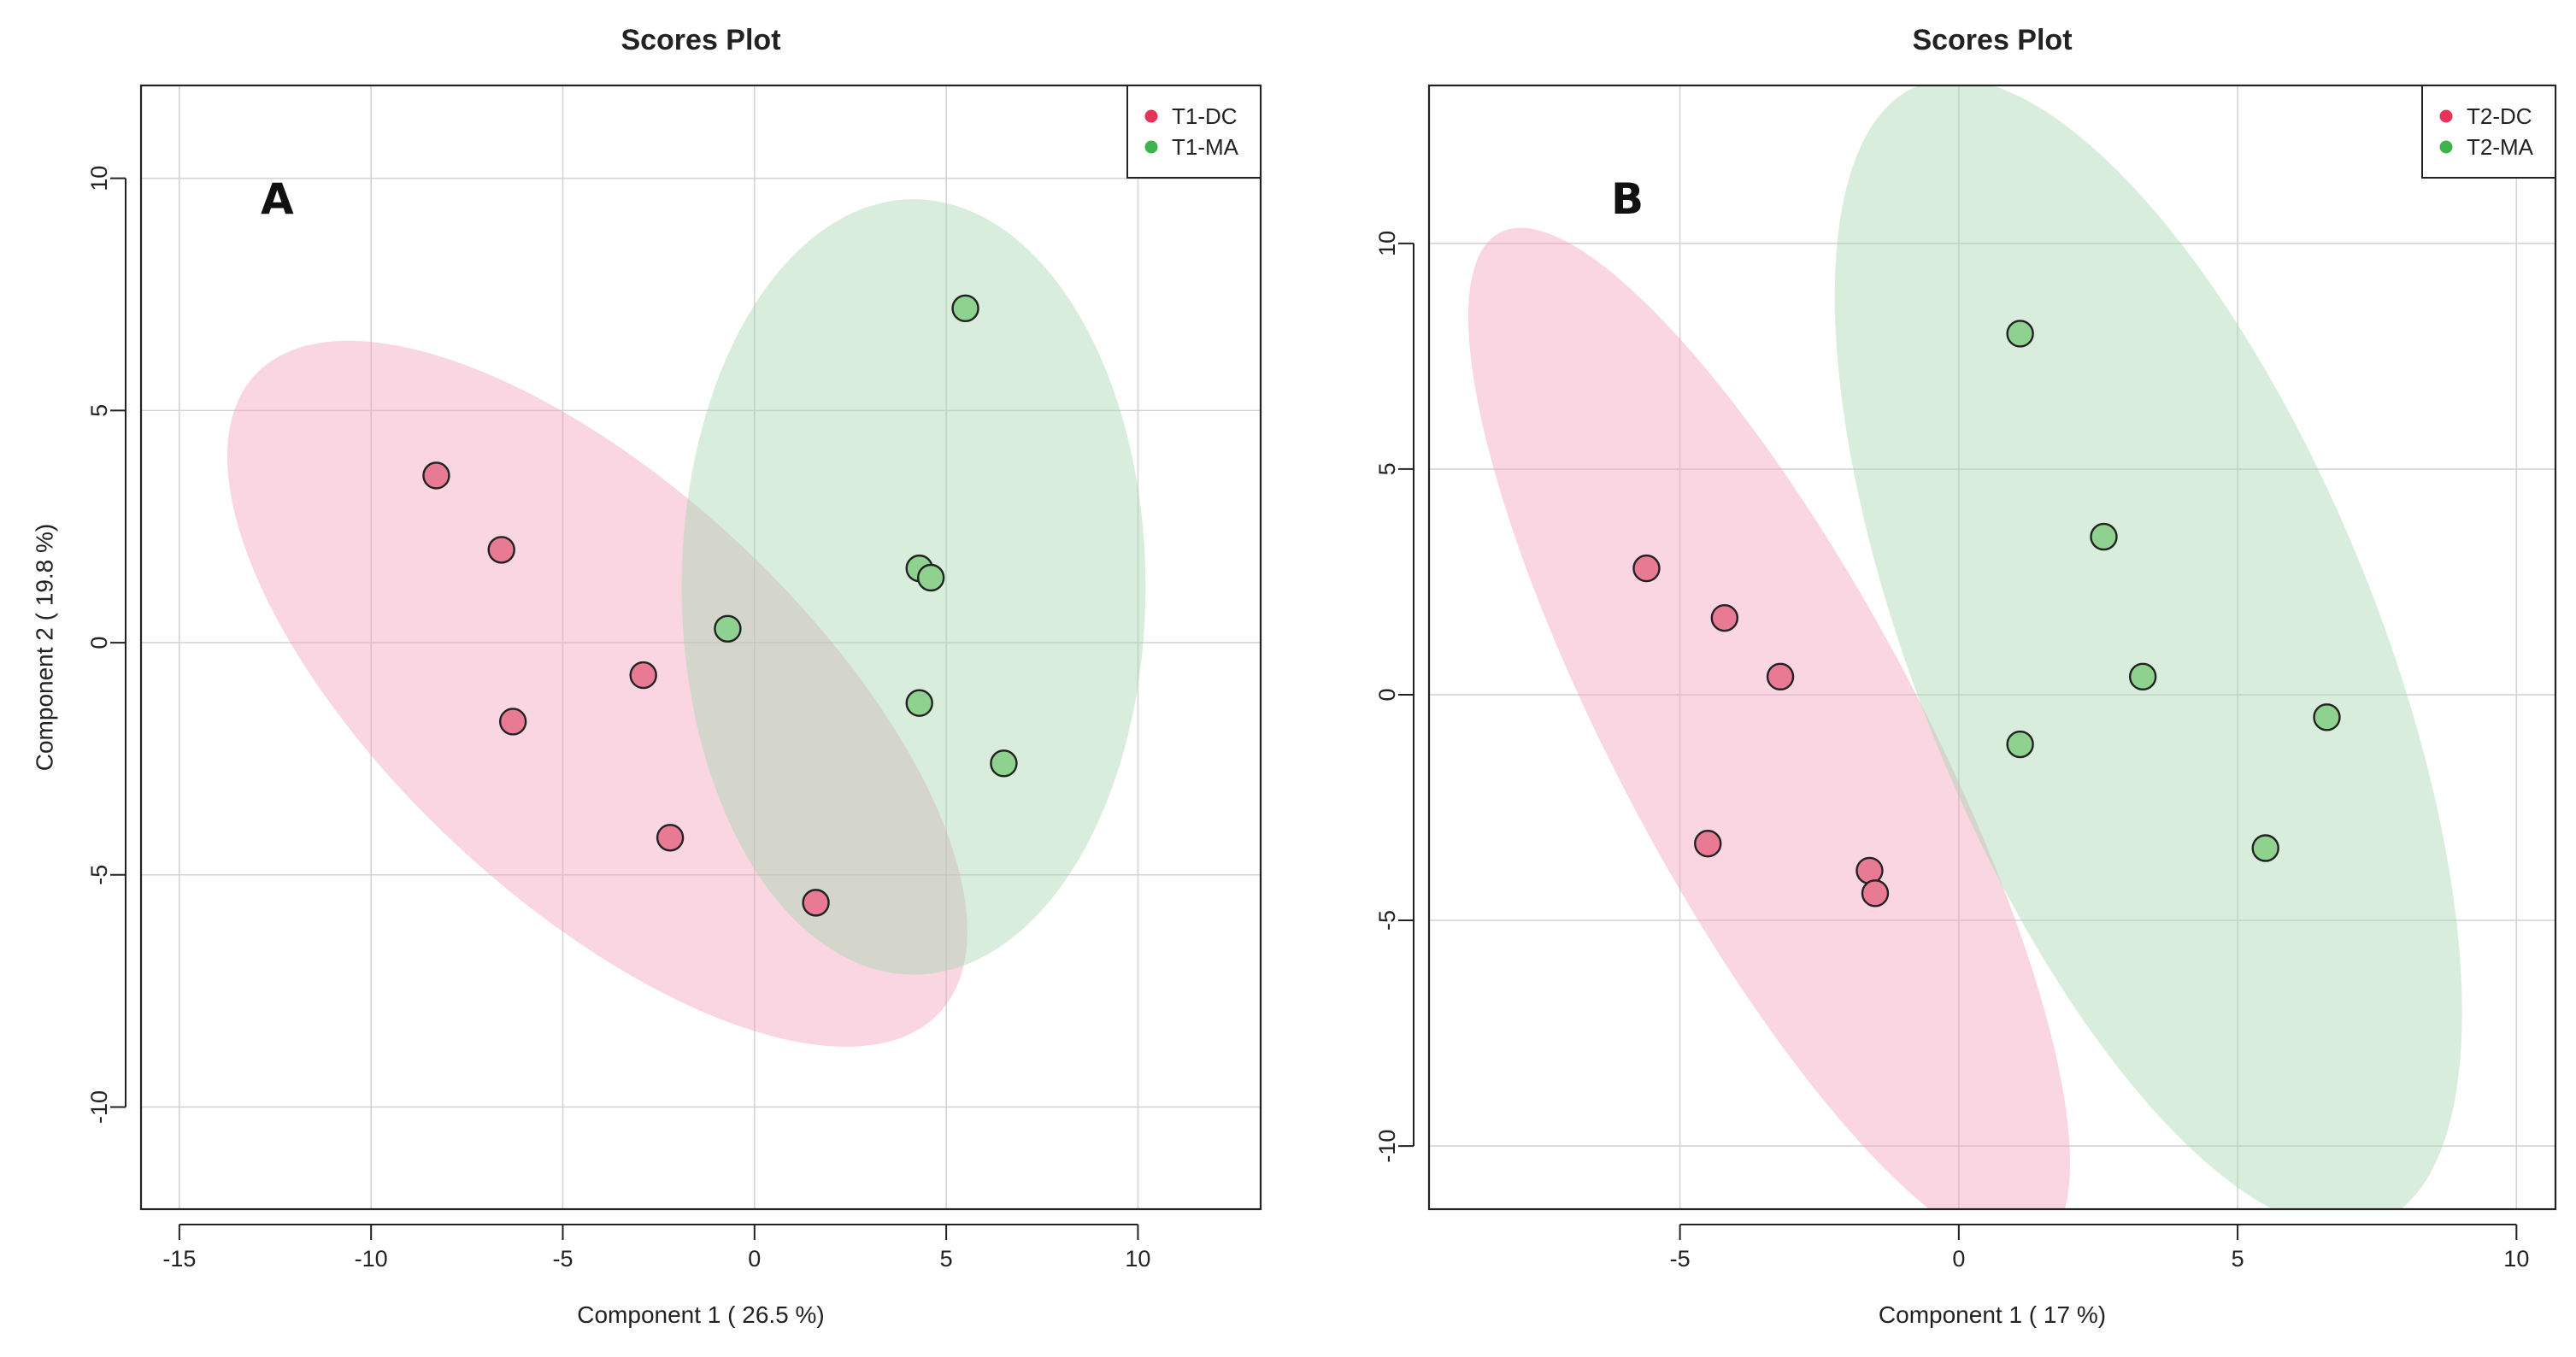 The image size is (2576, 1357). Describe the element at coordinates (701, 1314) in the screenshot. I see `x-axis-label: Component 1 ( 26.5 %)` at that location.